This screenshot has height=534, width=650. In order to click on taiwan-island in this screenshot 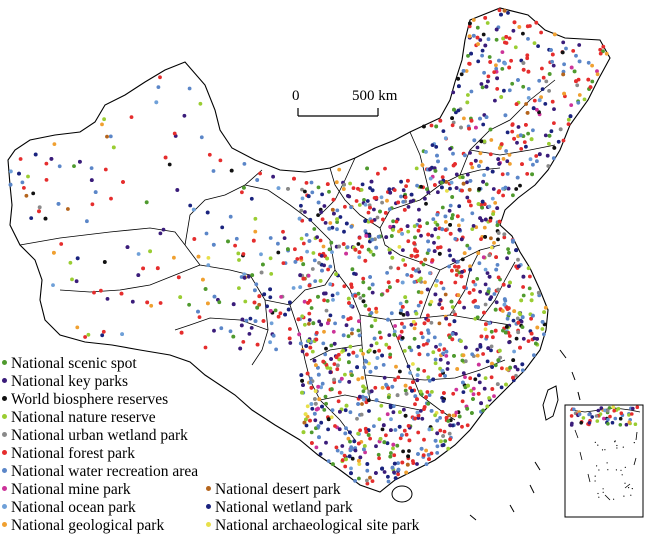, I will do `click(550, 403)`.